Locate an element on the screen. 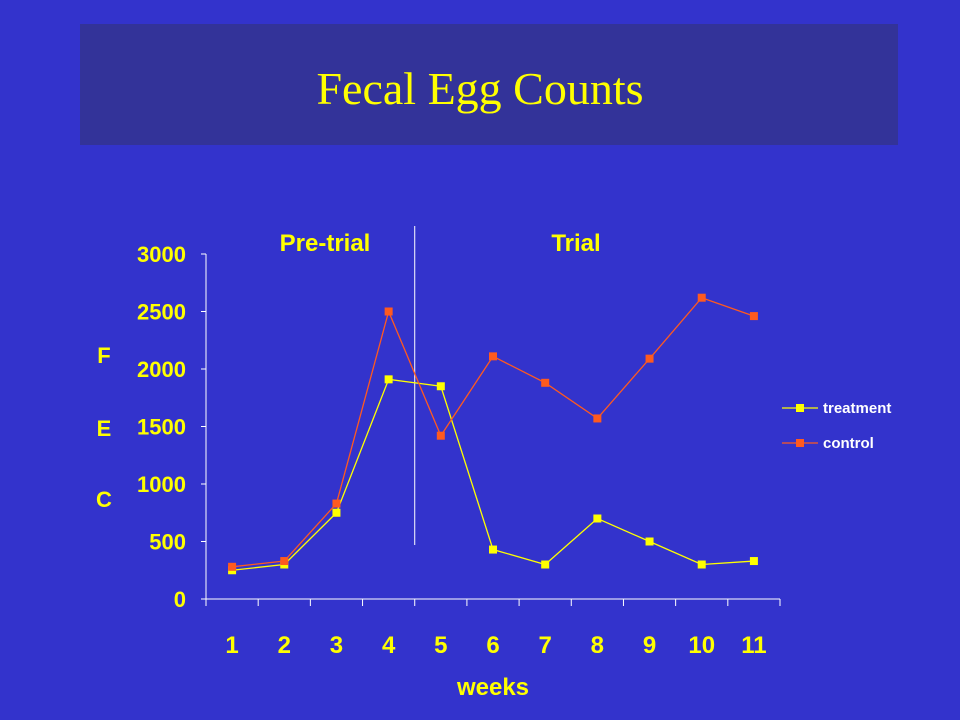 Image resolution: width=960 pixels, height=720 pixels. title-band is located at coordinates (489, 84).